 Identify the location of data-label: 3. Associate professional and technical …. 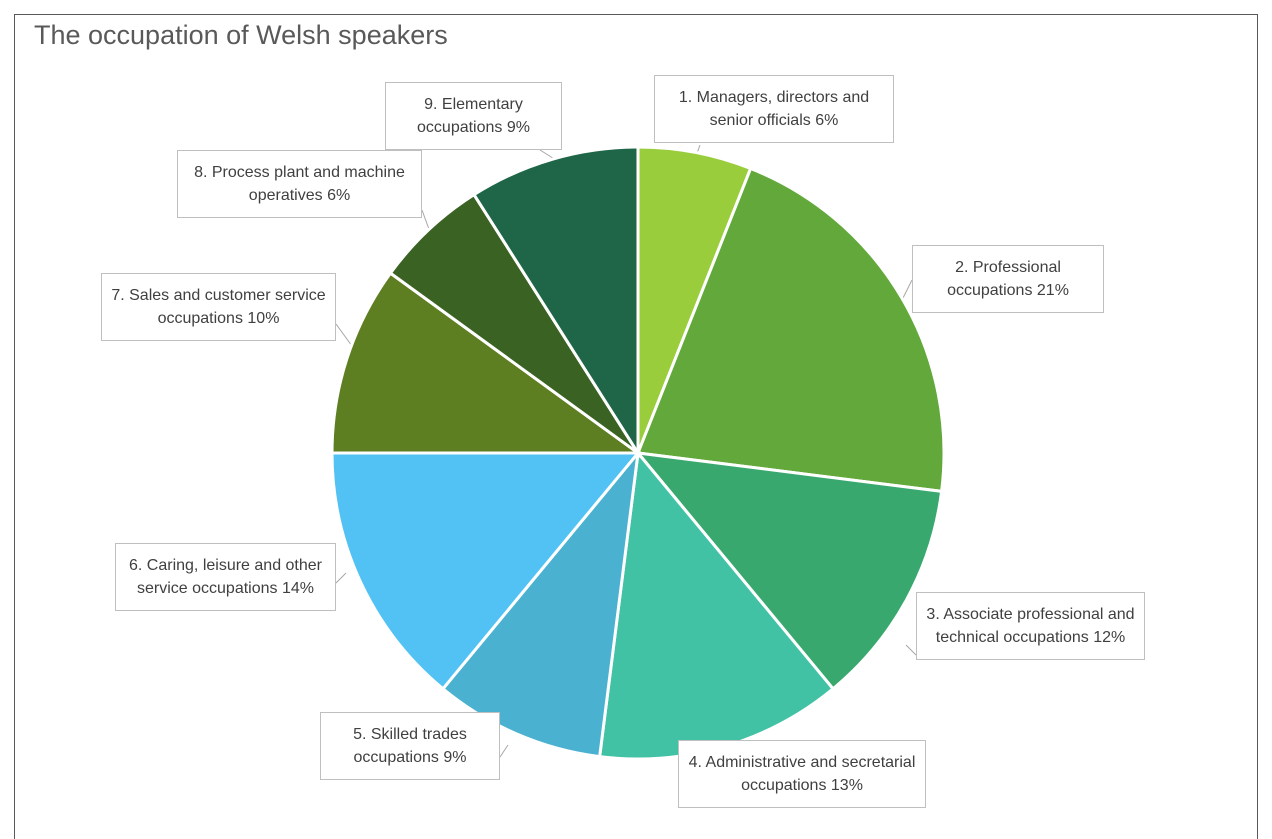
(1030, 626).